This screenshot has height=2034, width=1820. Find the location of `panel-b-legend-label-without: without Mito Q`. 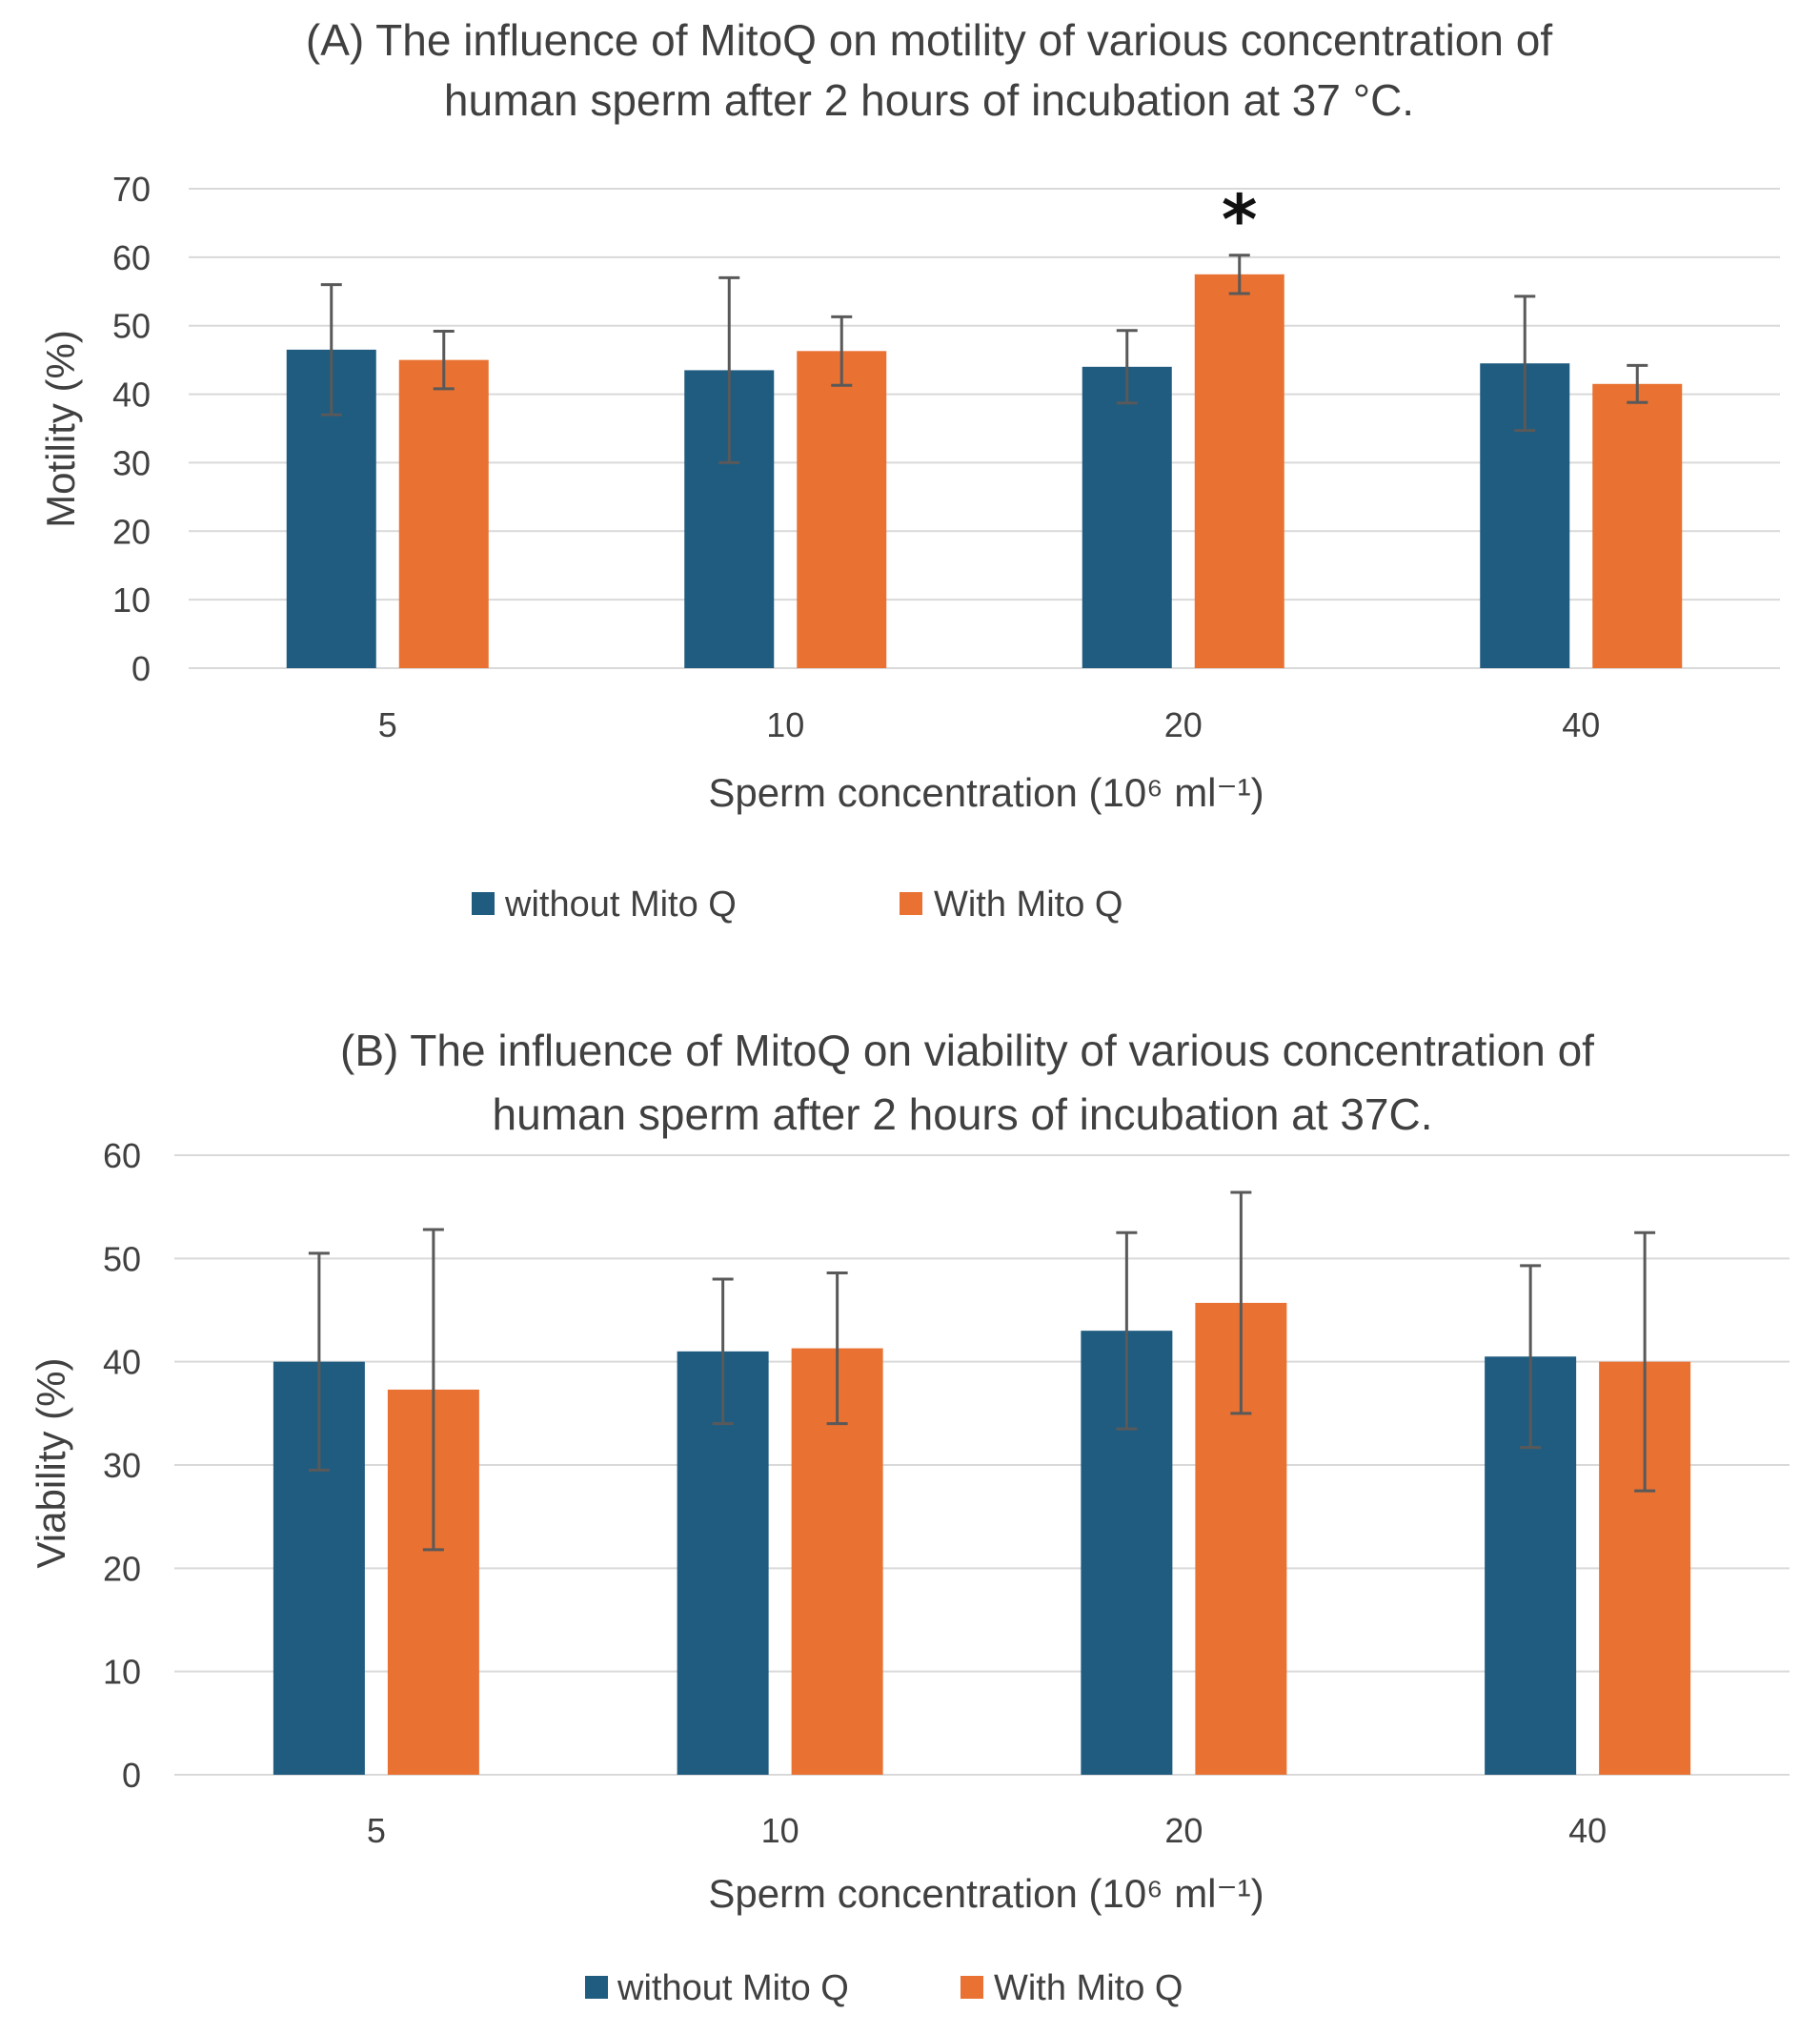

panel-b-legend-label-without: without Mito Q is located at coordinates (733, 1988).